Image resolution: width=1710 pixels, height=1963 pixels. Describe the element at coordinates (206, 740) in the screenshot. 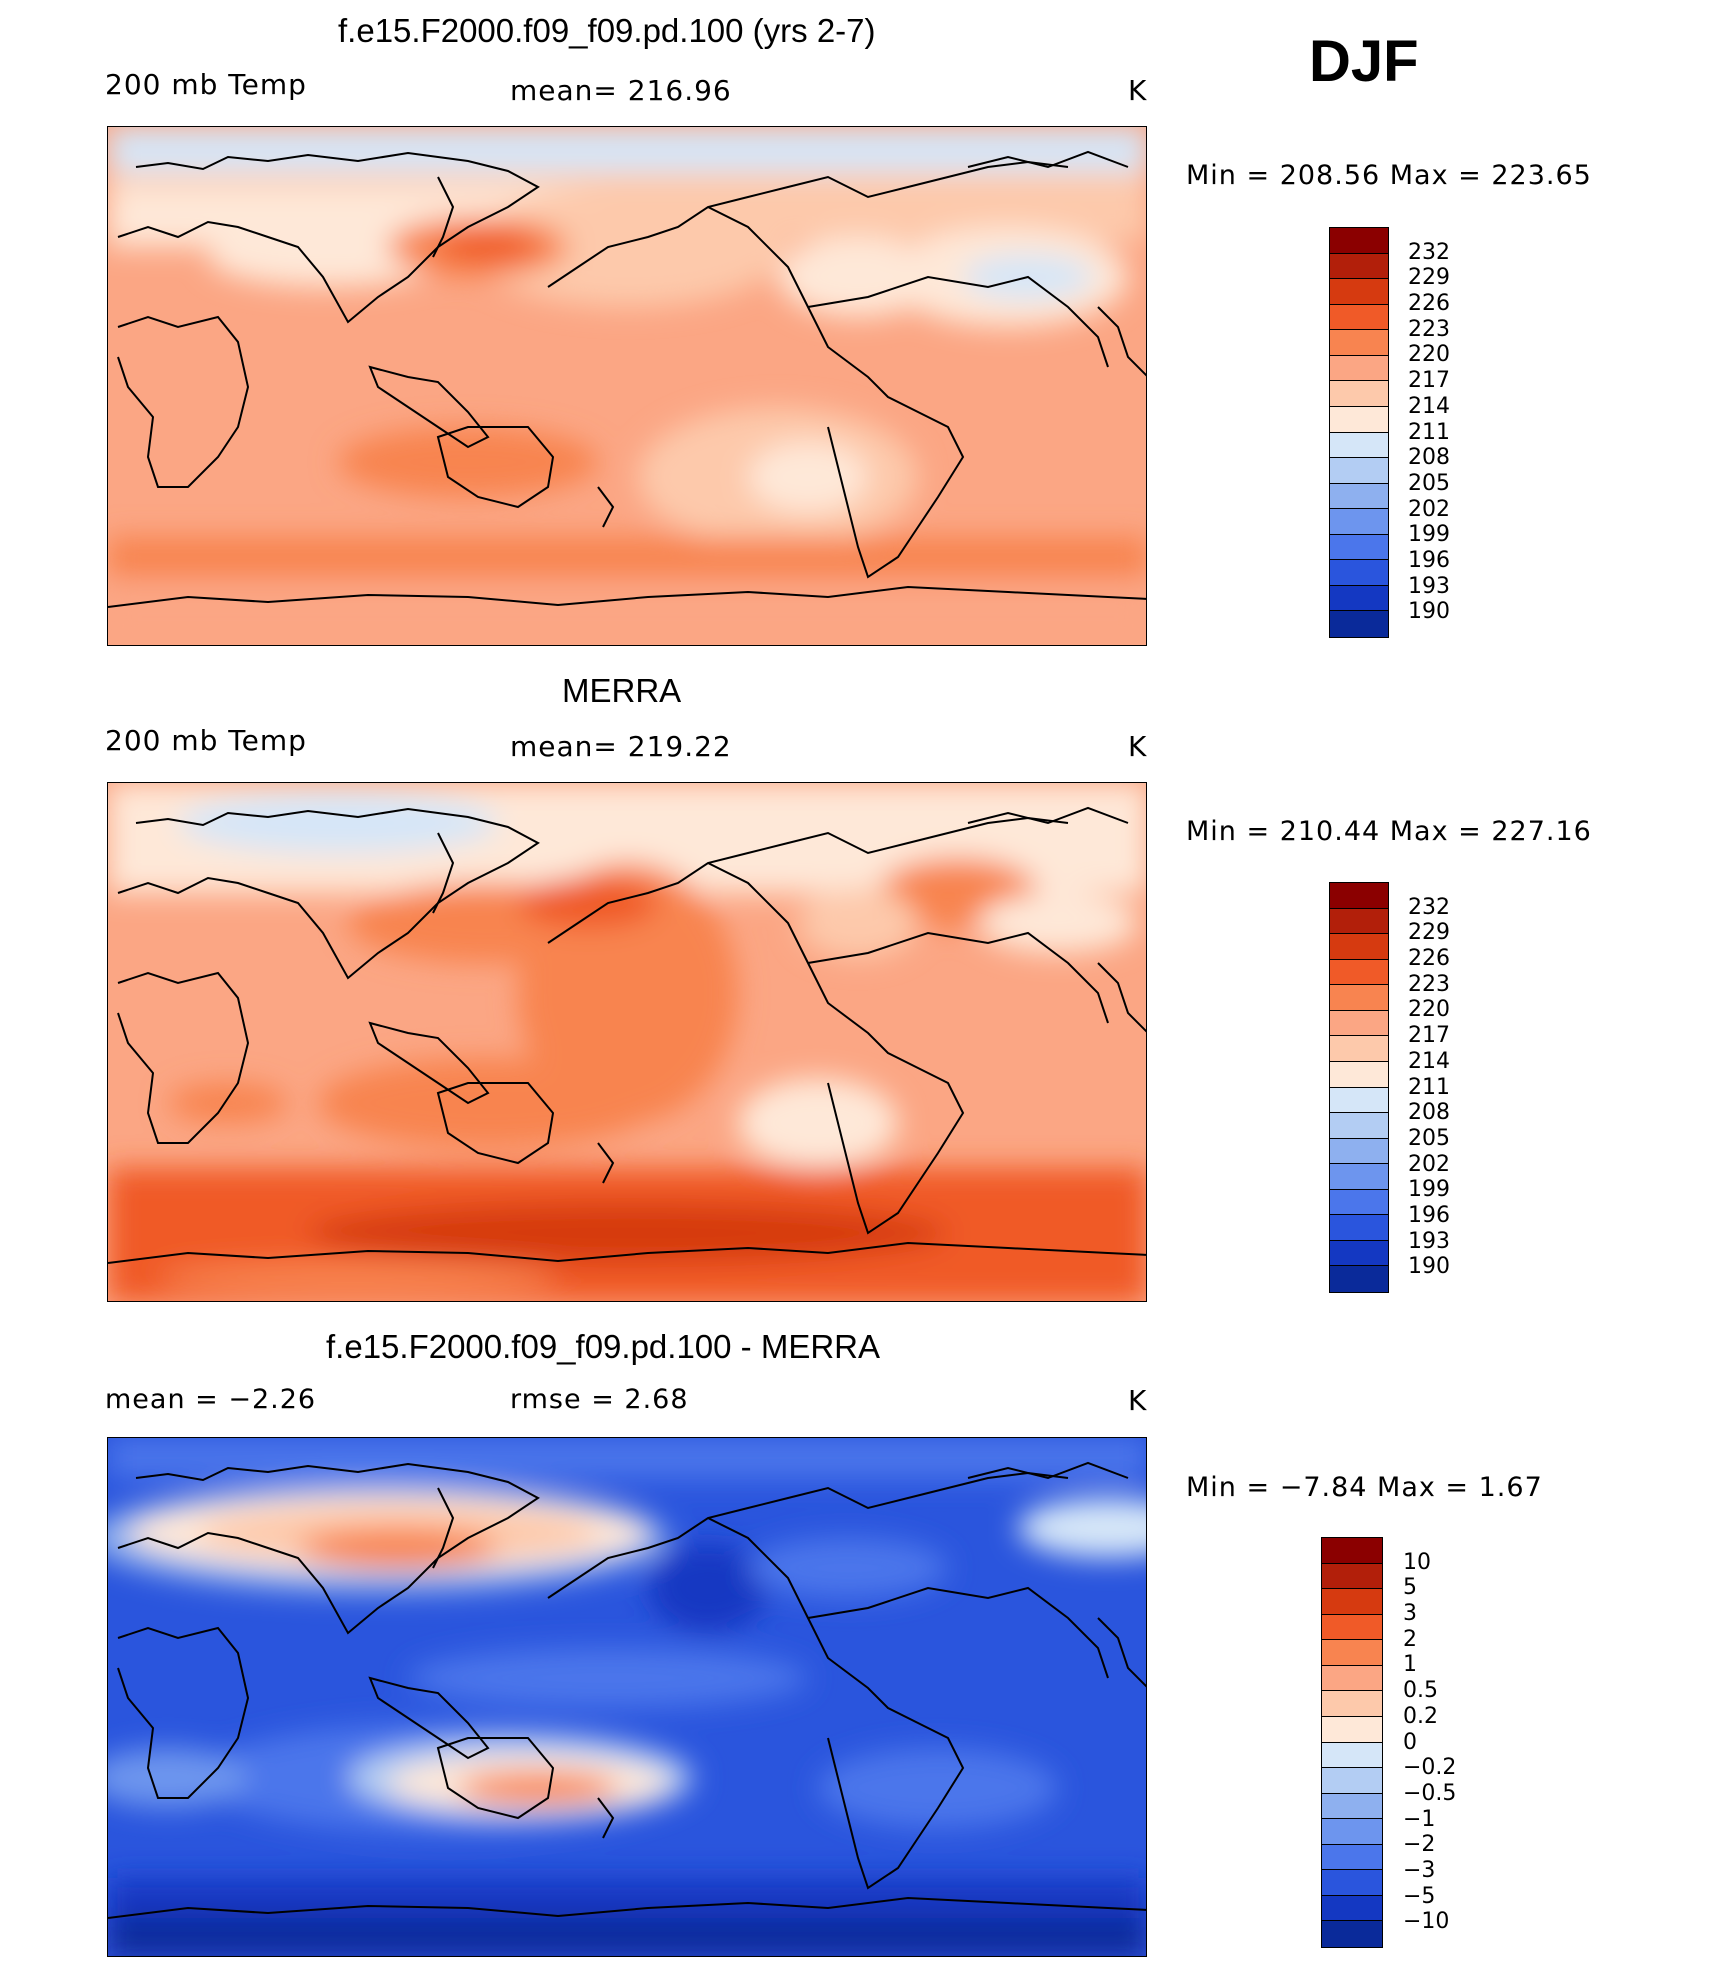

I see `variable-label: 200 mb Temp` at that location.